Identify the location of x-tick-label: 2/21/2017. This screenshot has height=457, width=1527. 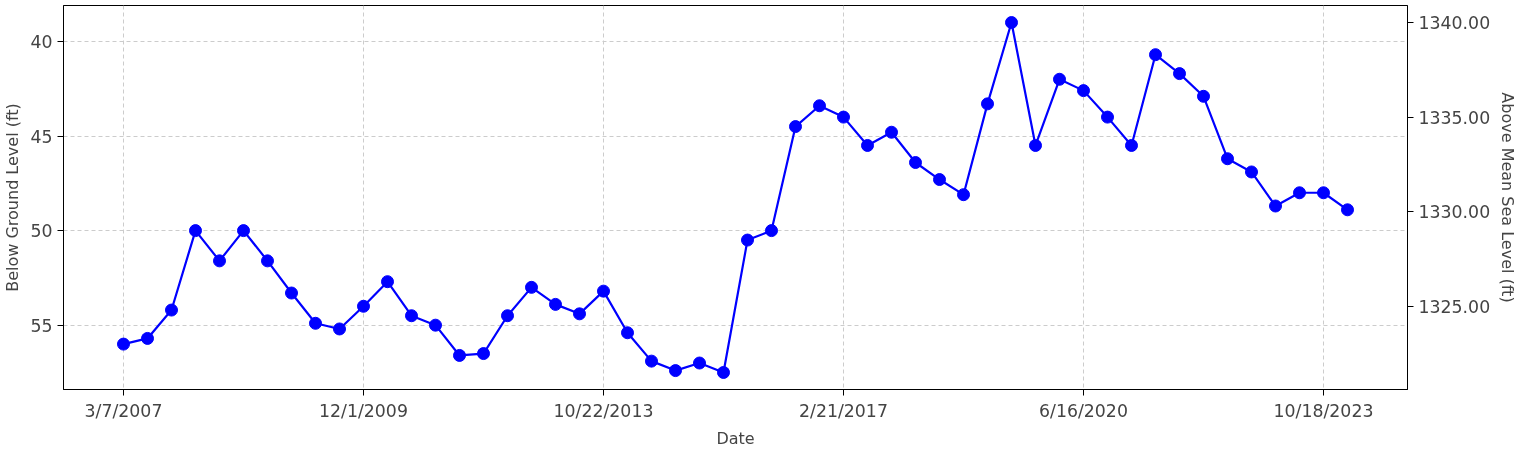
(843, 410).